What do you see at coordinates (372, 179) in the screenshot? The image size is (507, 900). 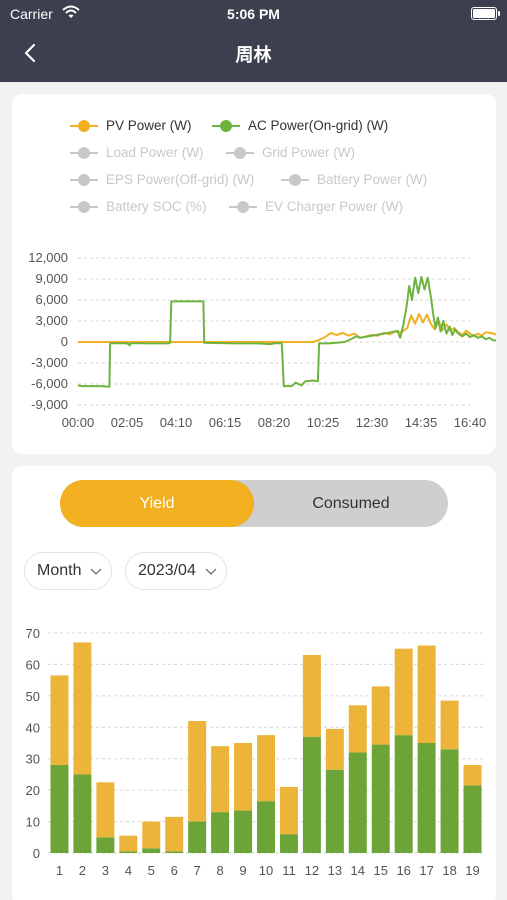 I see `legend-label: Battery Power (W)` at bounding box center [372, 179].